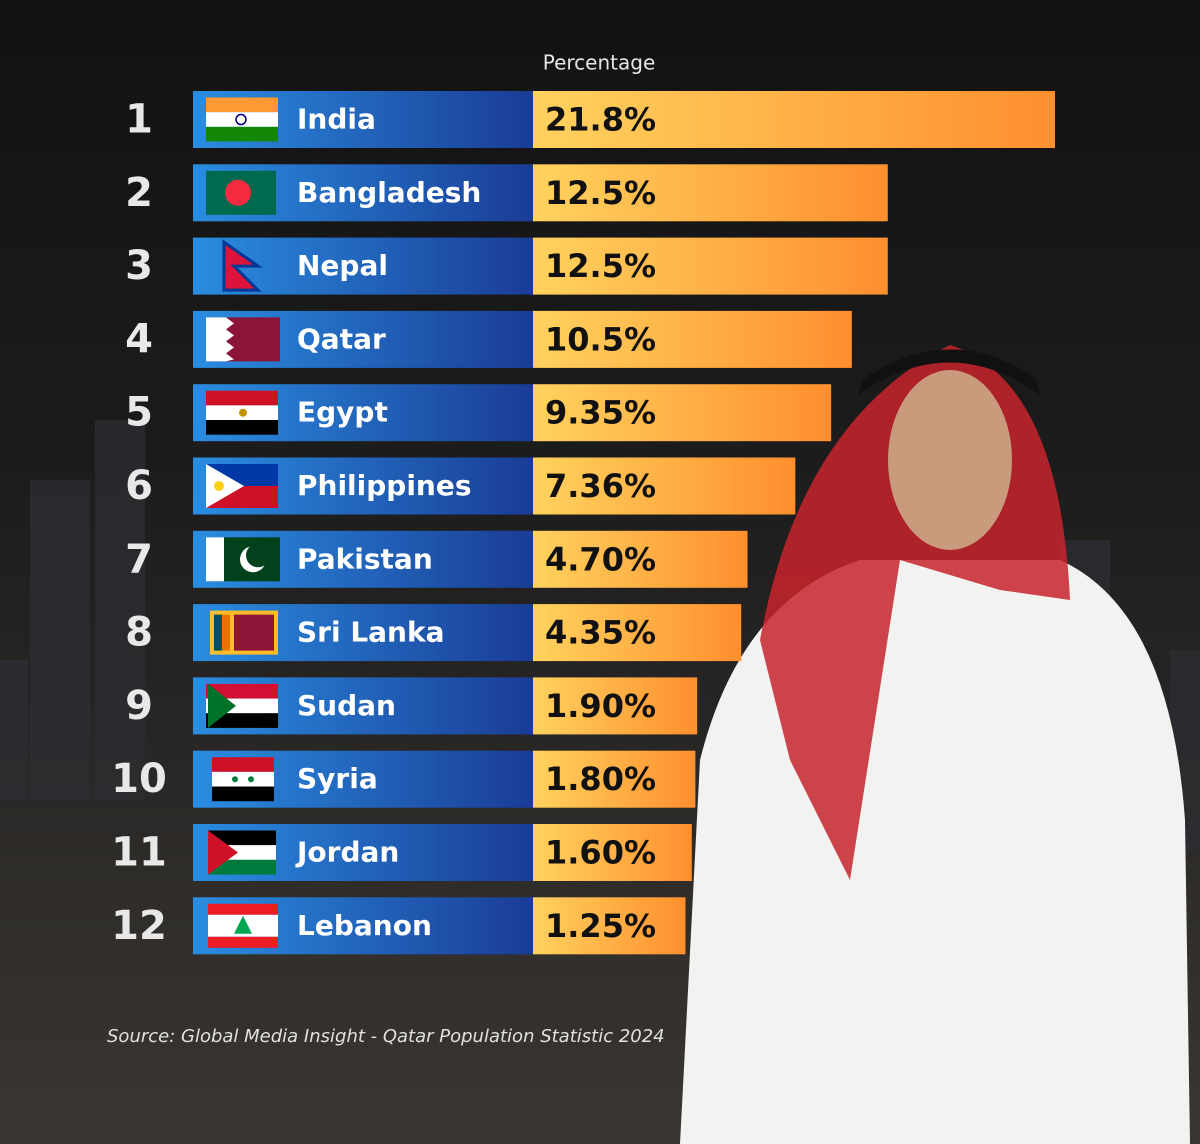 The width and height of the screenshot is (1200, 1144). I want to click on value-header: Percentage, so click(599, 63).